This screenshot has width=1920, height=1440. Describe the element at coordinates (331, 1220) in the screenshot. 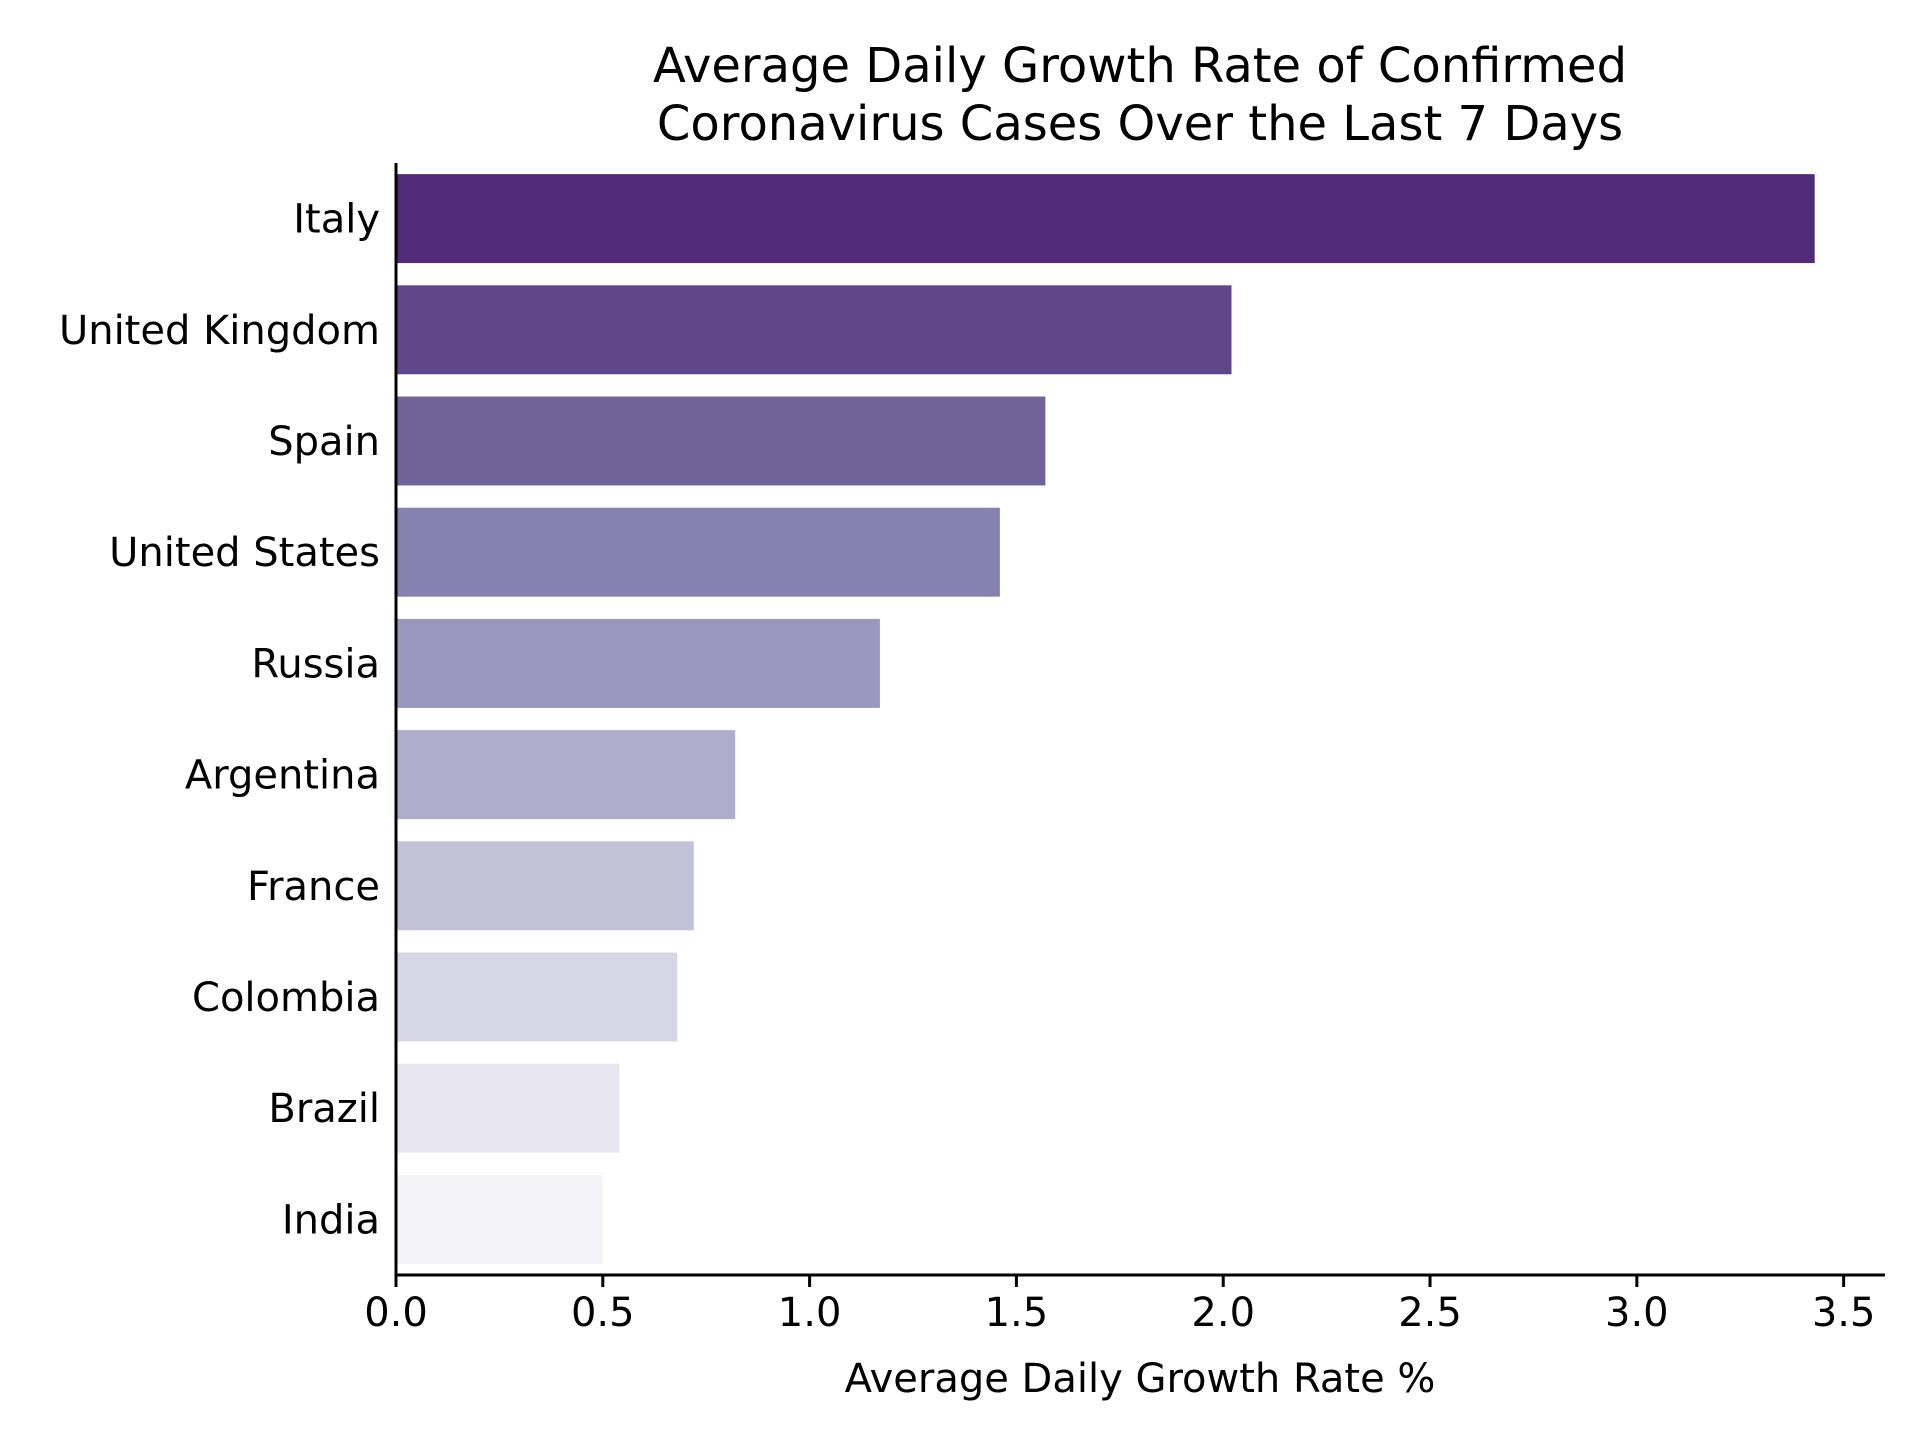

I see `y-tick-label: India` at that location.